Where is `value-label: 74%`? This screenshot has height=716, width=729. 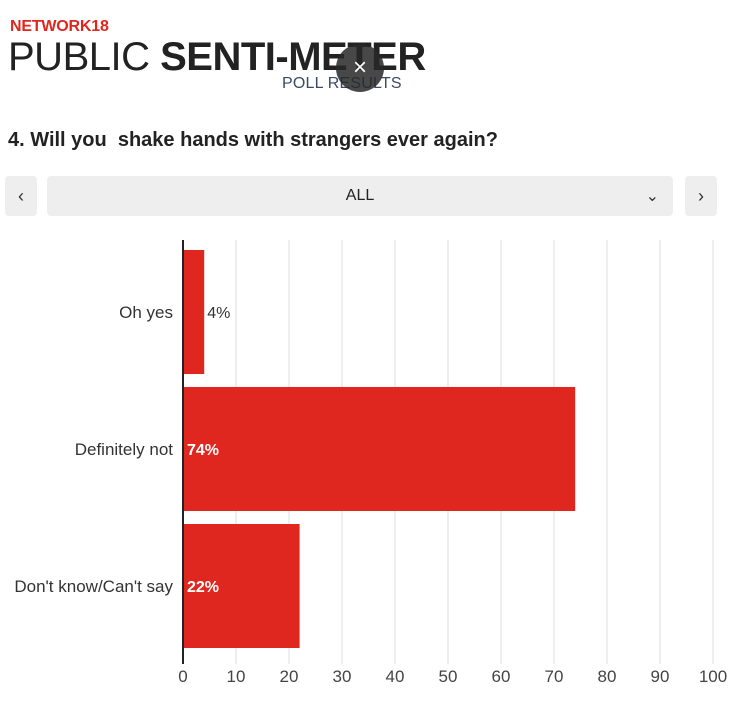 value-label: 74% is located at coordinates (203, 450).